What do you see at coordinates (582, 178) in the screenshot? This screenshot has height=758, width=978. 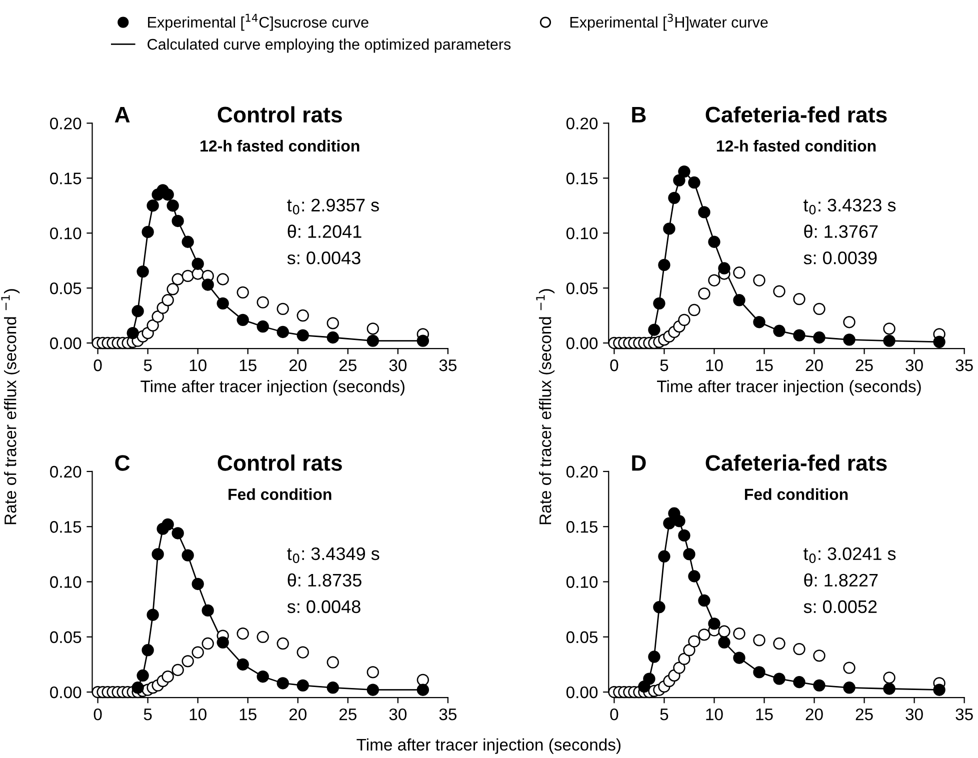 I see `y-tick-label: 0.15` at bounding box center [582, 178].